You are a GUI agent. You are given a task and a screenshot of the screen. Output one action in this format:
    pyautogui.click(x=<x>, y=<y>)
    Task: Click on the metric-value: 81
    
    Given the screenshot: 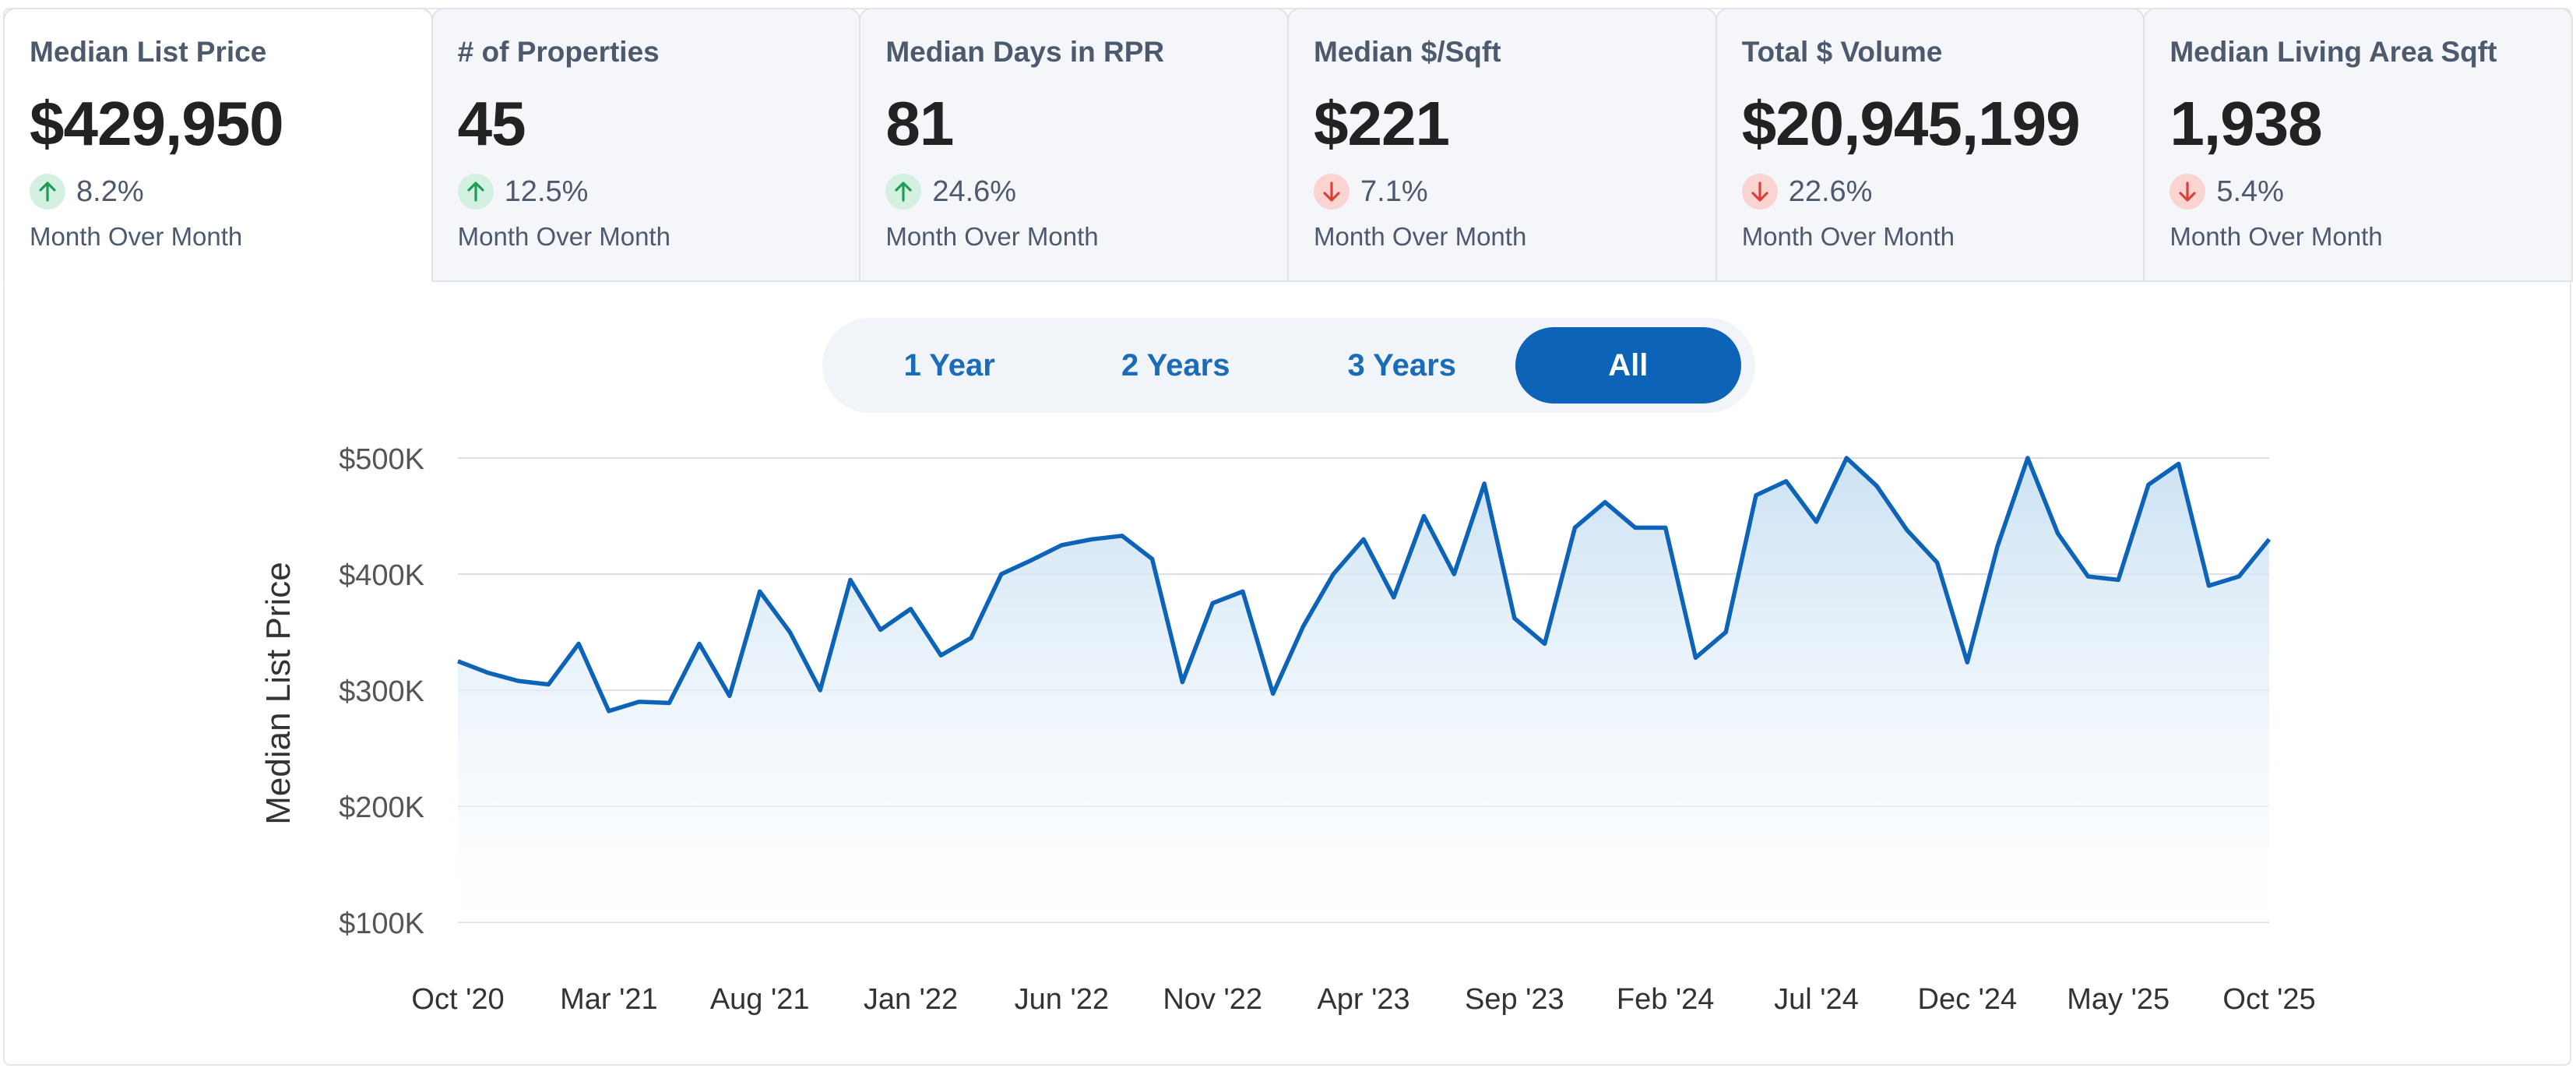 What is the action you would take?
    pyautogui.click(x=919, y=124)
    